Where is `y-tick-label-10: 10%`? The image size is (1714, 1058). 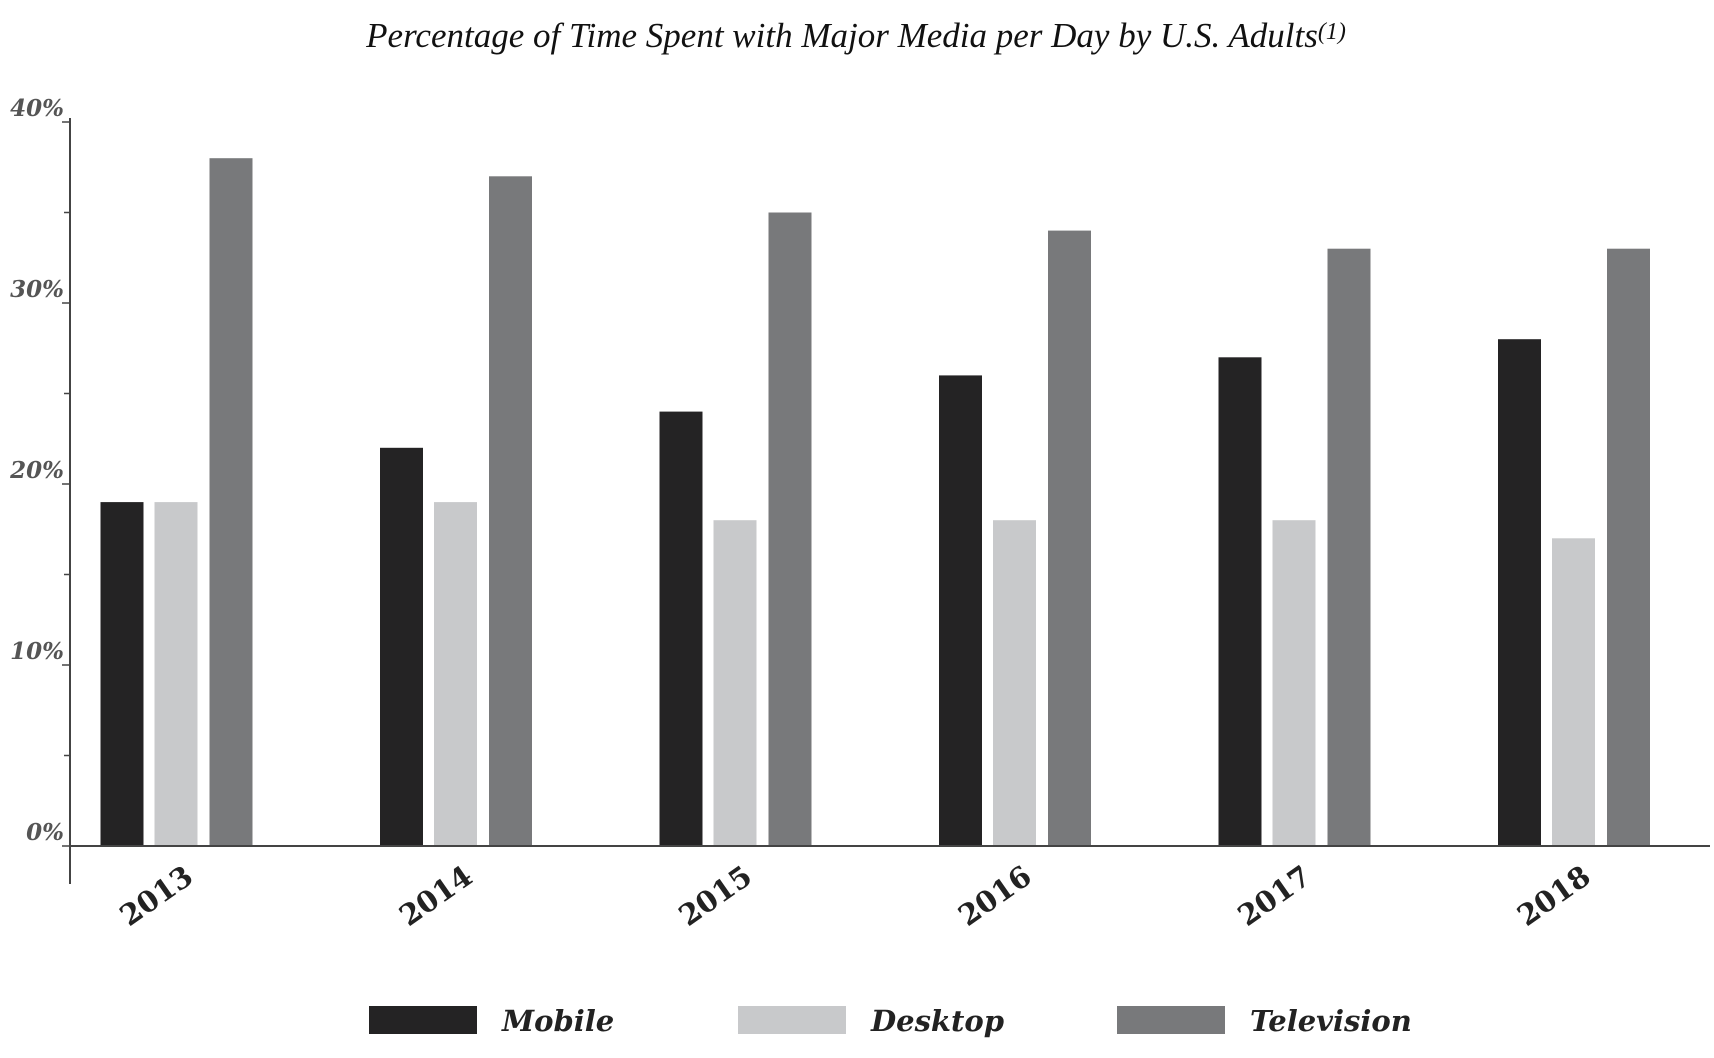
y-tick-label-10: 10% is located at coordinates (37, 651).